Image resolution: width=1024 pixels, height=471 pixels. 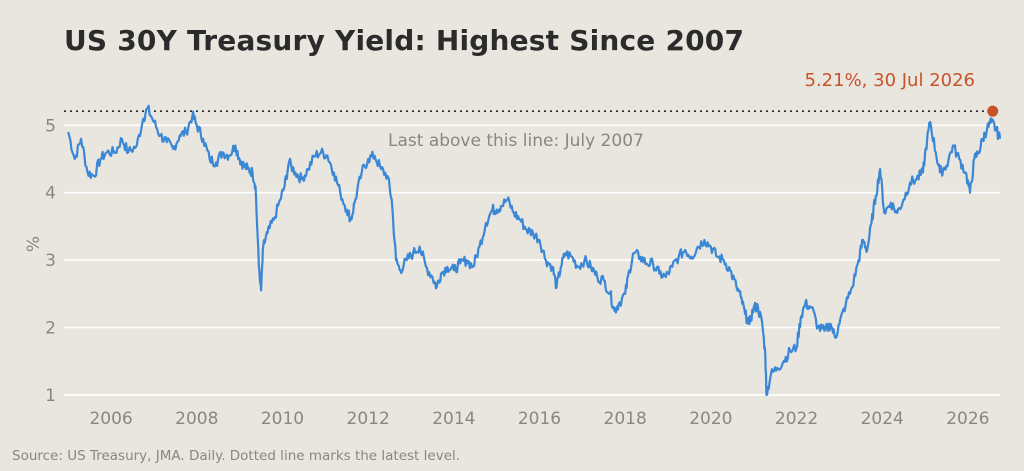 I want to click on x-tick-label: 2008, so click(x=196, y=419).